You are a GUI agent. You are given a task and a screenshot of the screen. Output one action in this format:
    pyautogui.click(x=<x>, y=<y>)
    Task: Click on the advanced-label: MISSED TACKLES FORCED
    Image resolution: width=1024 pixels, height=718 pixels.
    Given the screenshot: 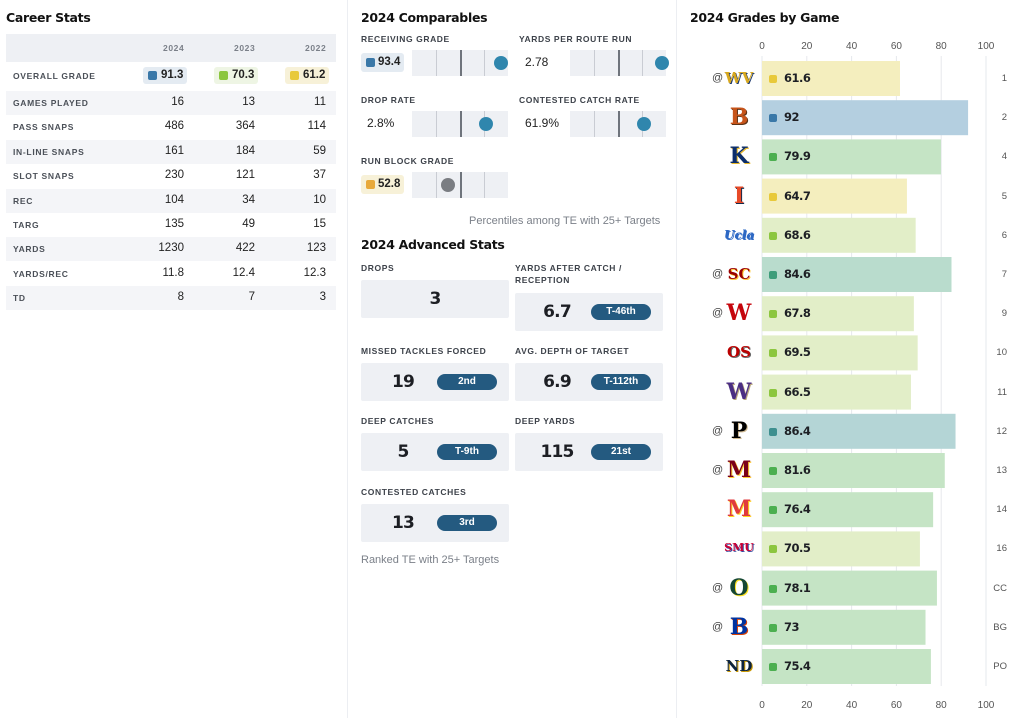 What is the action you would take?
    pyautogui.click(x=424, y=351)
    